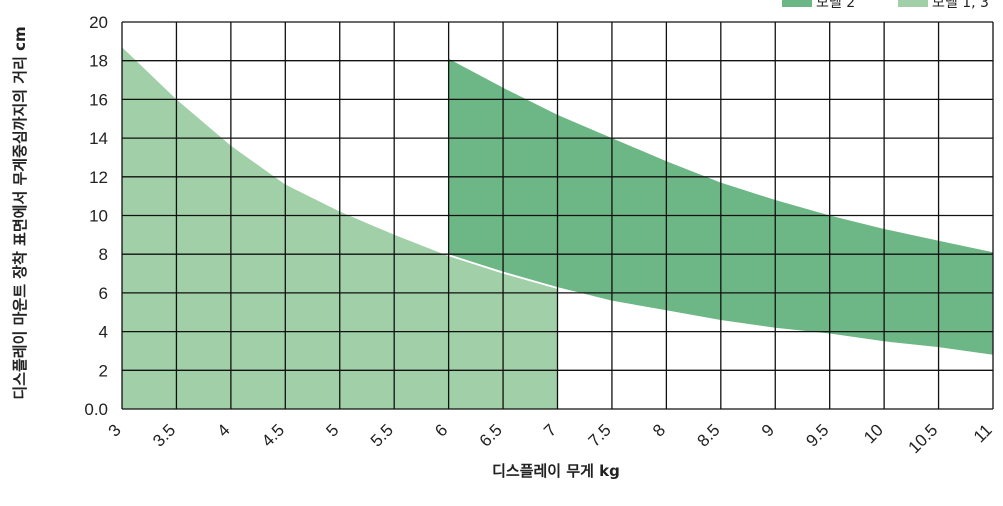 The height and width of the screenshot is (506, 1003). I want to click on y-tick-label: 12, so click(98, 177).